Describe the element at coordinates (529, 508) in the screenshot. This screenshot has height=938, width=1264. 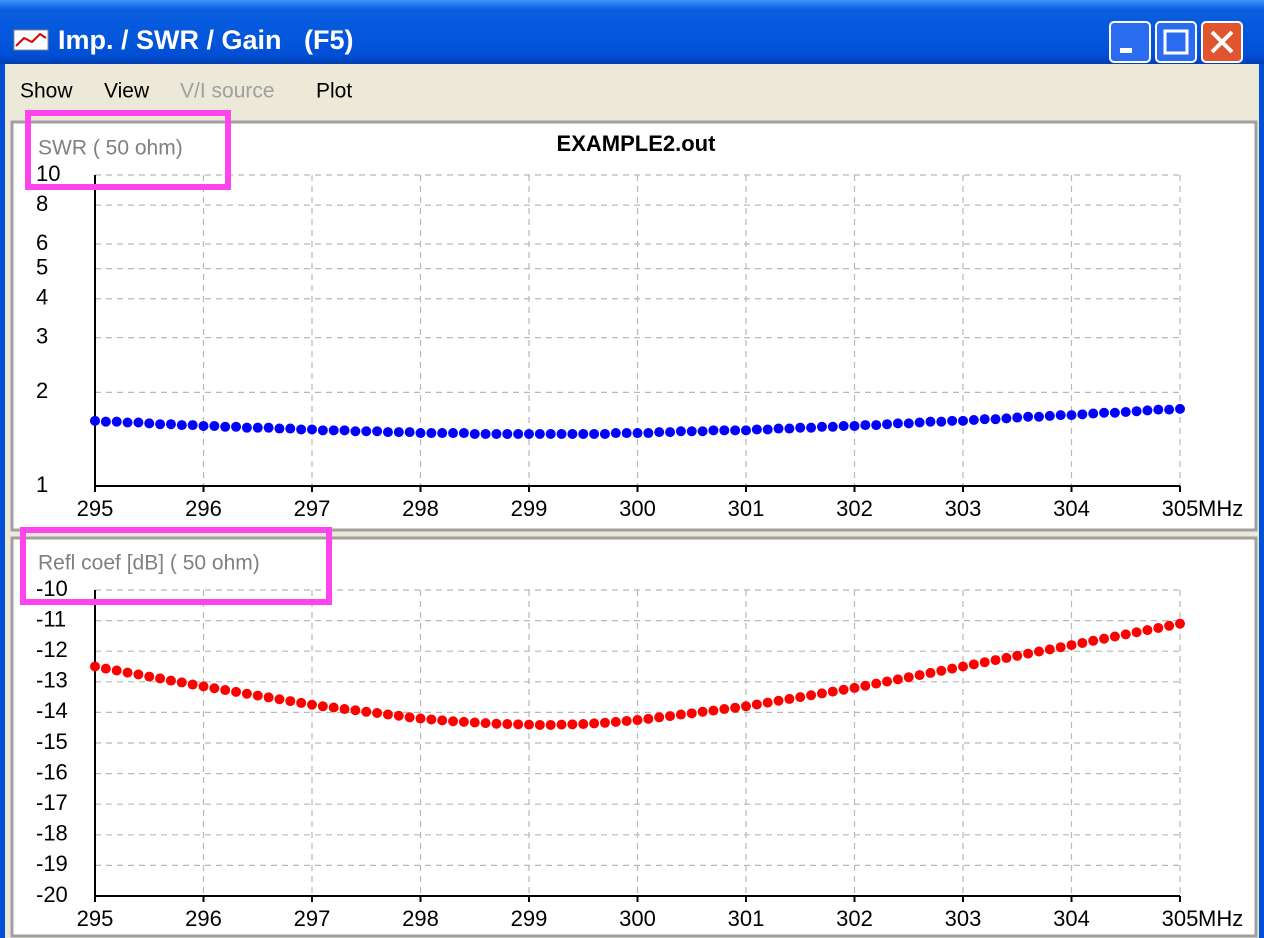
I see `x-tick-label: 299` at that location.